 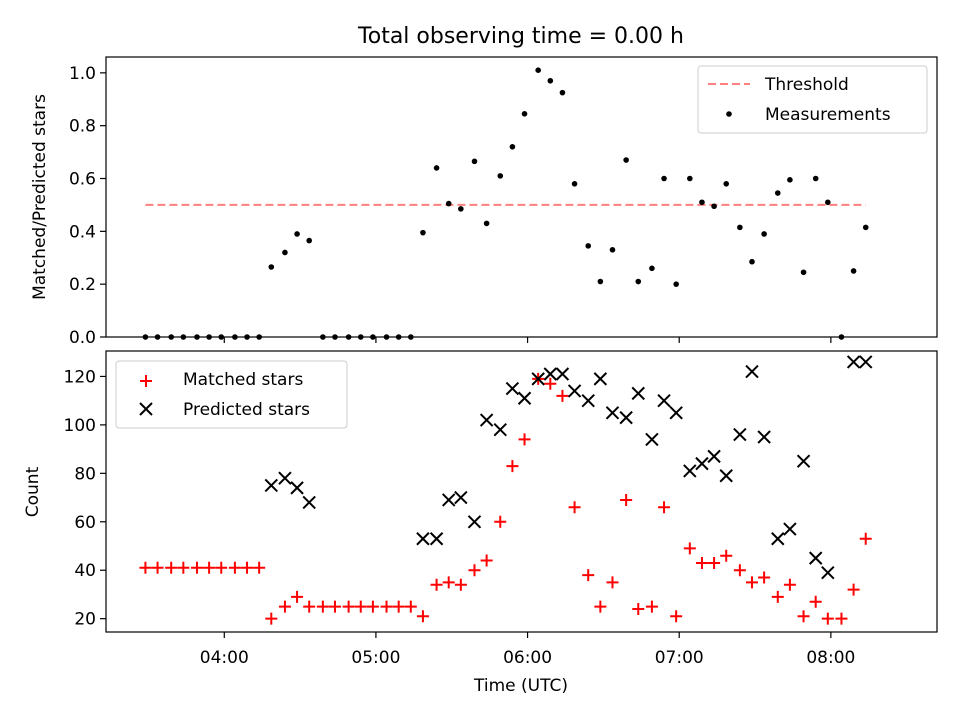 What do you see at coordinates (80, 426) in the screenshot?
I see `bottom-ytick-label: 100` at bounding box center [80, 426].